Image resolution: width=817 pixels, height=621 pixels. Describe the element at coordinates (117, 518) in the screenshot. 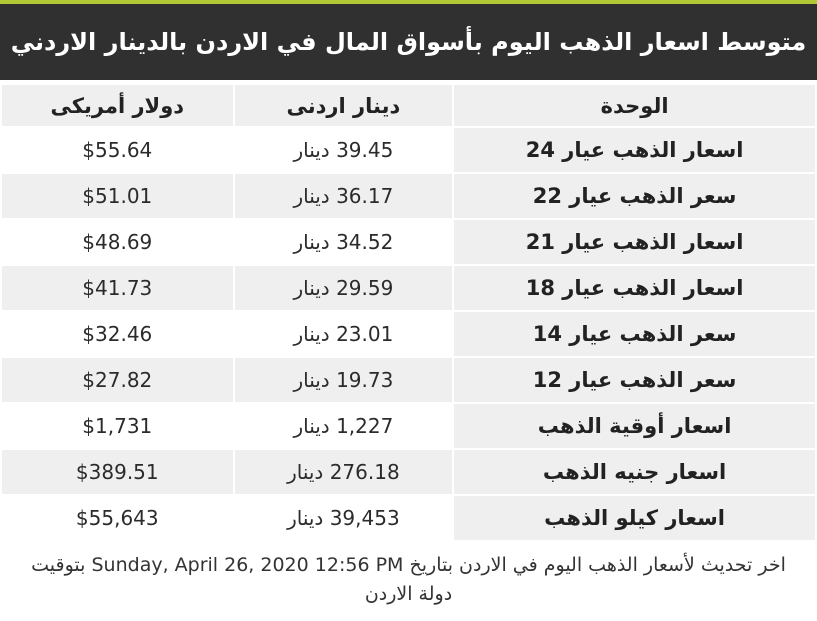

I see `dollar-value-cell: $55,643` at that location.